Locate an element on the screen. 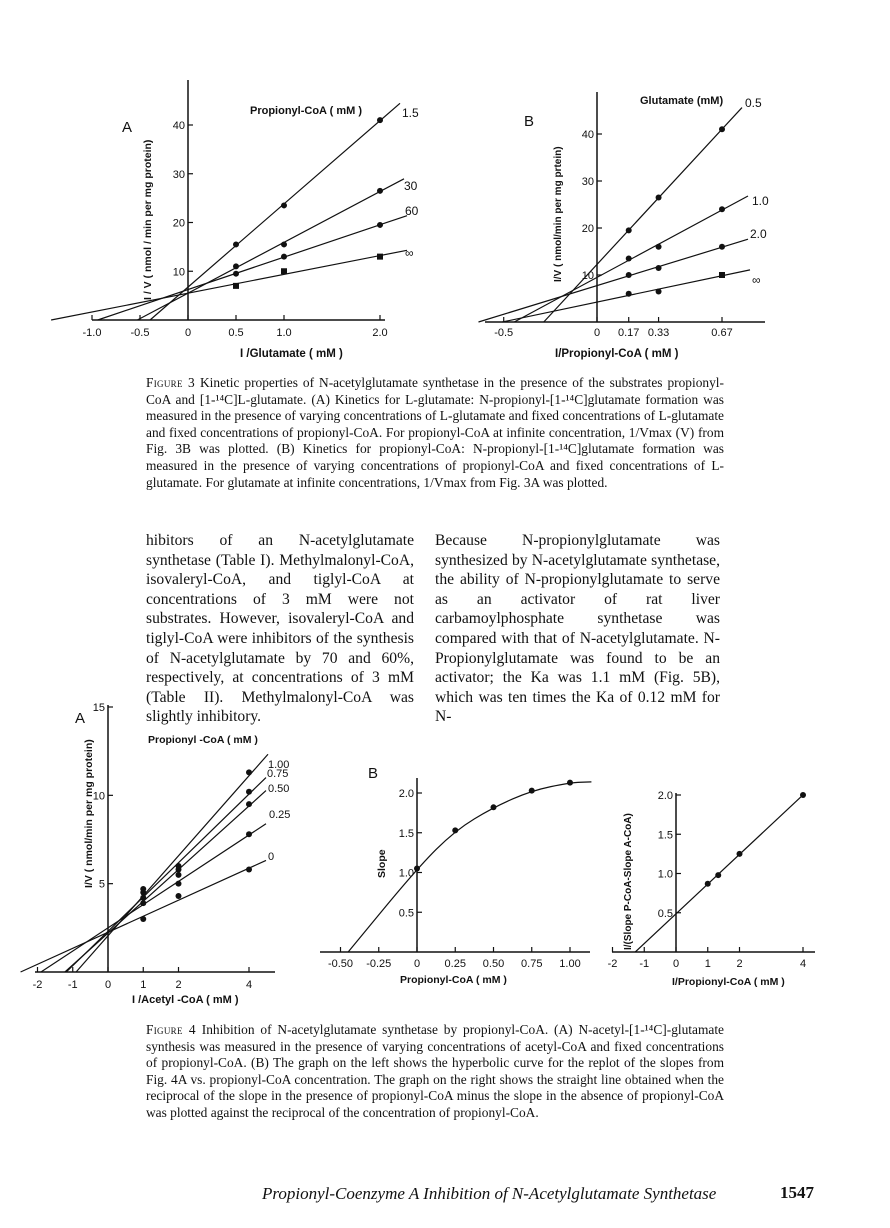 The width and height of the screenshot is (890, 1228). fig3a-series-label: 60 is located at coordinates (412, 211).